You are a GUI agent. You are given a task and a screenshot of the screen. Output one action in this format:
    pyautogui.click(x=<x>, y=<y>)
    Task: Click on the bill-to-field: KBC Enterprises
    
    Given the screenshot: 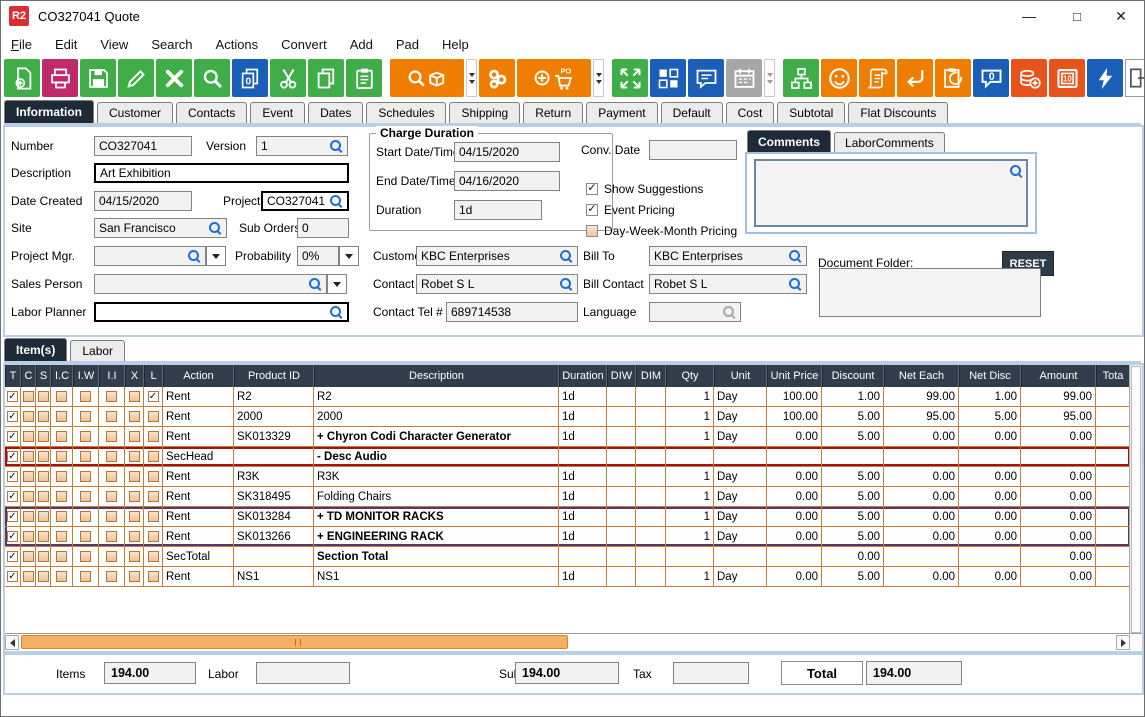 What is the action you would take?
    pyautogui.click(x=728, y=256)
    